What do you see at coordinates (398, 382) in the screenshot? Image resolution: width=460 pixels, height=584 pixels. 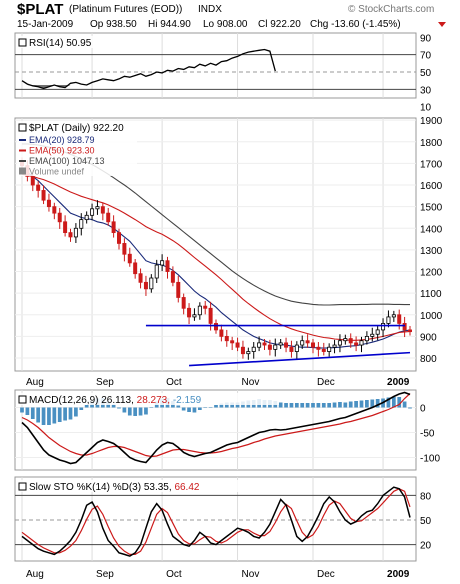 I see `x-axis-top-month-5: 2009` at bounding box center [398, 382].